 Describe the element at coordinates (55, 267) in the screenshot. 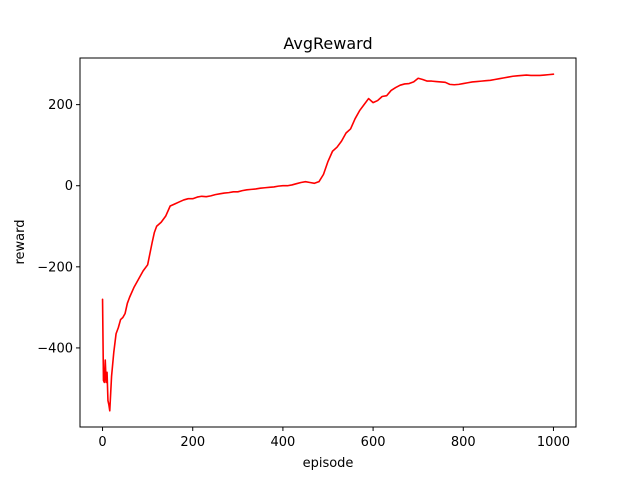

I see `y-tick-label: −200` at that location.